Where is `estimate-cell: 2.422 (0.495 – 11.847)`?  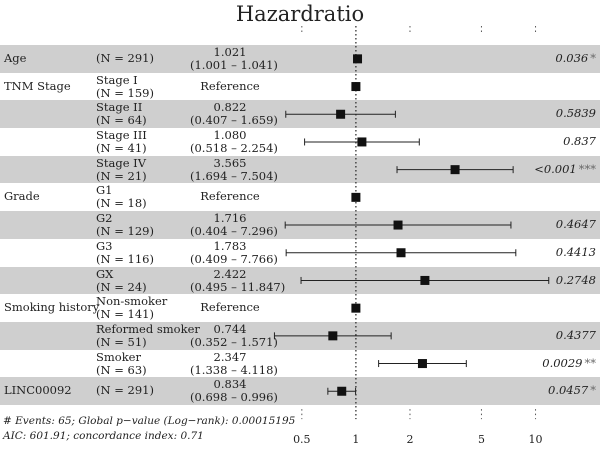 estimate-cell: 2.422 (0.495 – 11.847) is located at coordinates (238, 280).